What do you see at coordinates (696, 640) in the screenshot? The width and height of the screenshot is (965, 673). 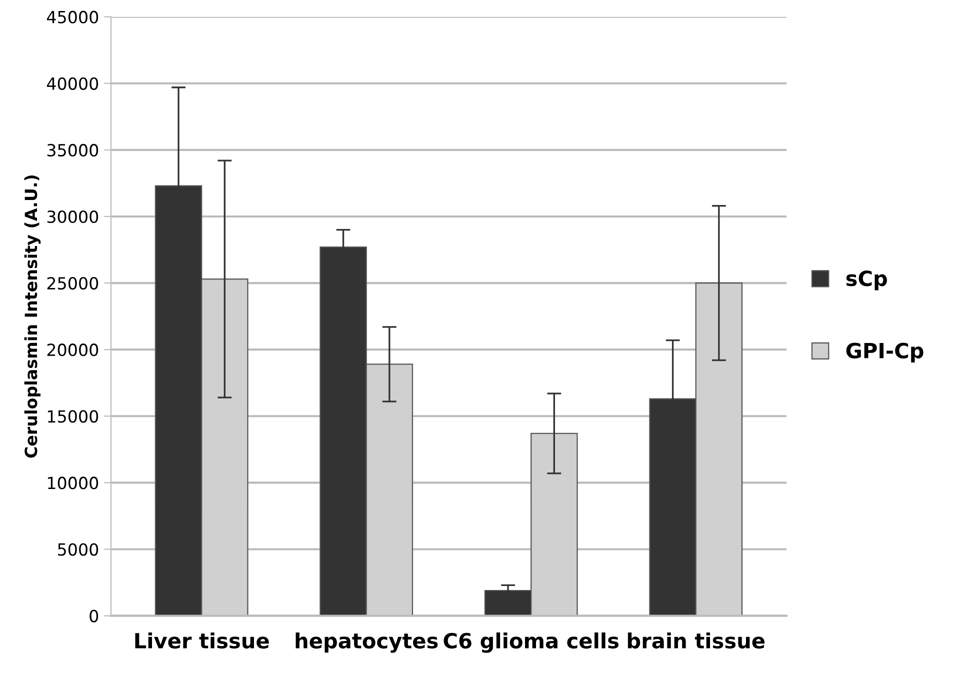 I see `x-tick-label: brain tissue` at bounding box center [696, 640].